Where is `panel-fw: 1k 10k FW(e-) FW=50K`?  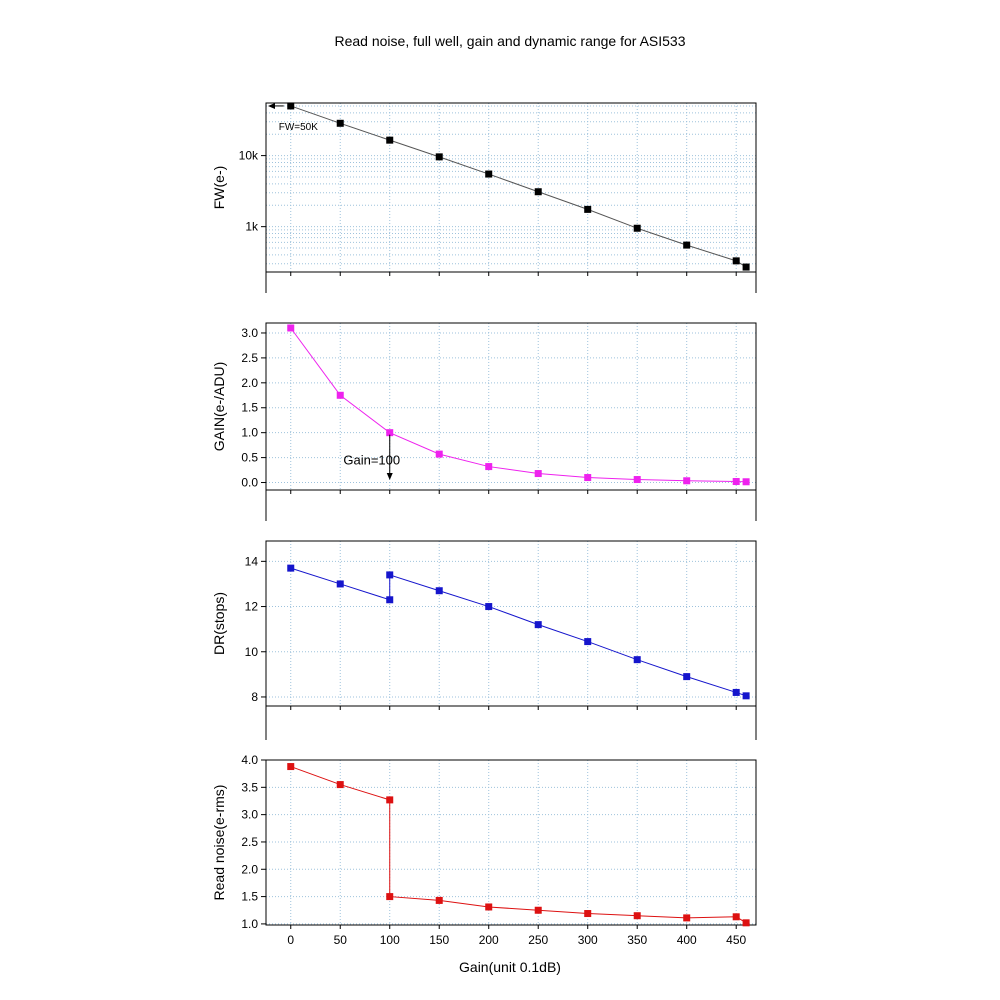 panel-fw: 1k 10k FW(e-) FW=50K is located at coordinates (484, 189).